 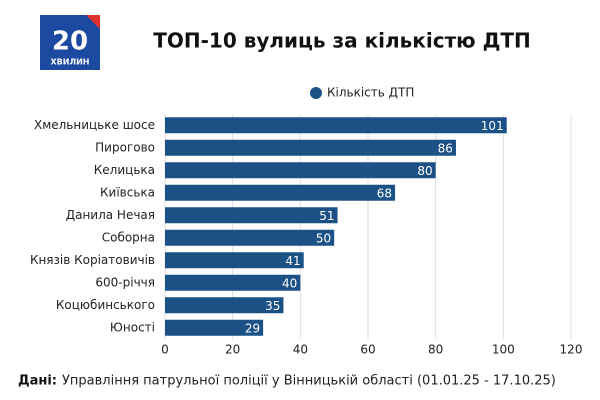 What do you see at coordinates (445, 148) in the screenshot?
I see `value-label: 86` at bounding box center [445, 148].